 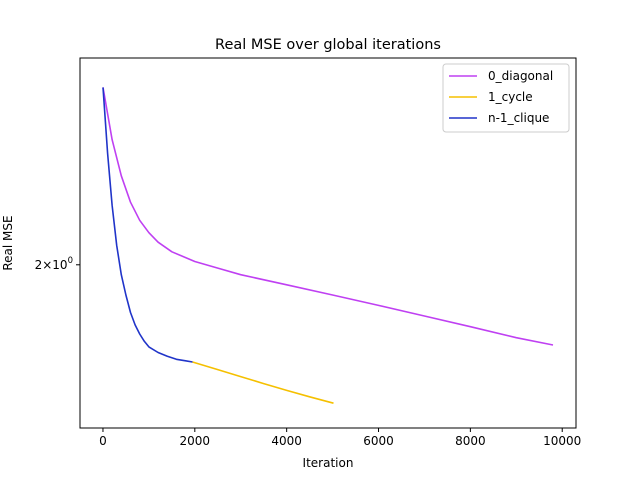 I want to click on legend-label-1_cycle: 1_cycle, so click(x=510, y=97).